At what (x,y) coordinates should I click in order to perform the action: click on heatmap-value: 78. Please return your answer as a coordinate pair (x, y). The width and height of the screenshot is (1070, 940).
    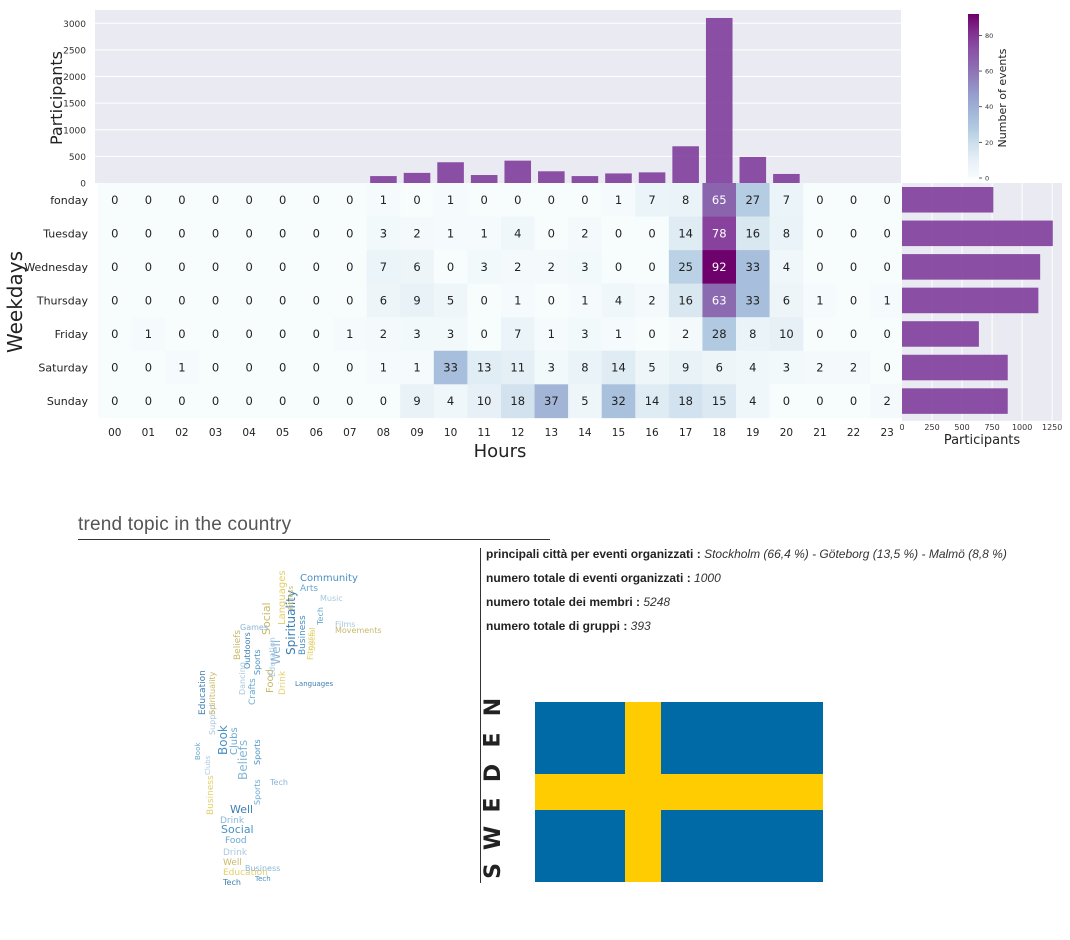
    Looking at the image, I should click on (719, 233).